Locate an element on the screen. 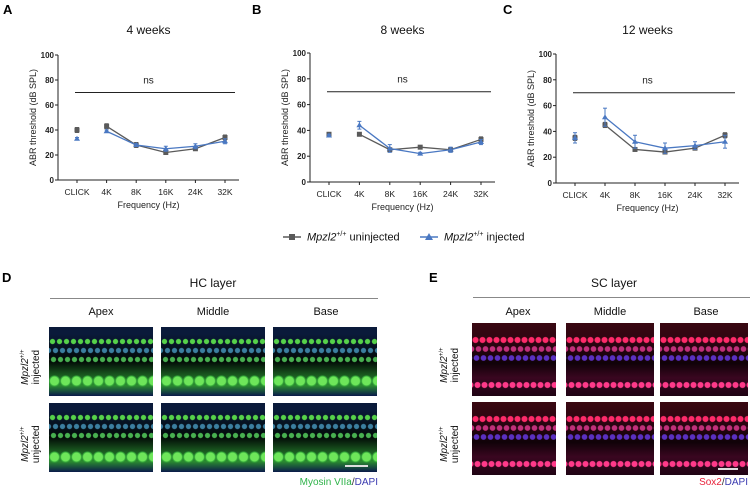 Image resolution: width=750 pixels, height=491 pixels. panel-label-d: D is located at coordinates (7, 277).